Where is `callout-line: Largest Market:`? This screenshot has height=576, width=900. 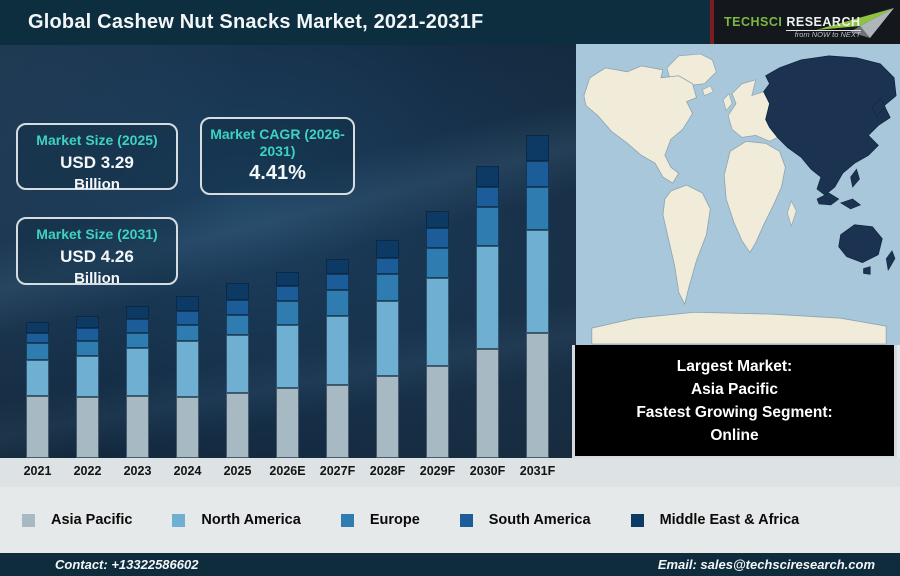 callout-line: Largest Market: is located at coordinates (734, 366).